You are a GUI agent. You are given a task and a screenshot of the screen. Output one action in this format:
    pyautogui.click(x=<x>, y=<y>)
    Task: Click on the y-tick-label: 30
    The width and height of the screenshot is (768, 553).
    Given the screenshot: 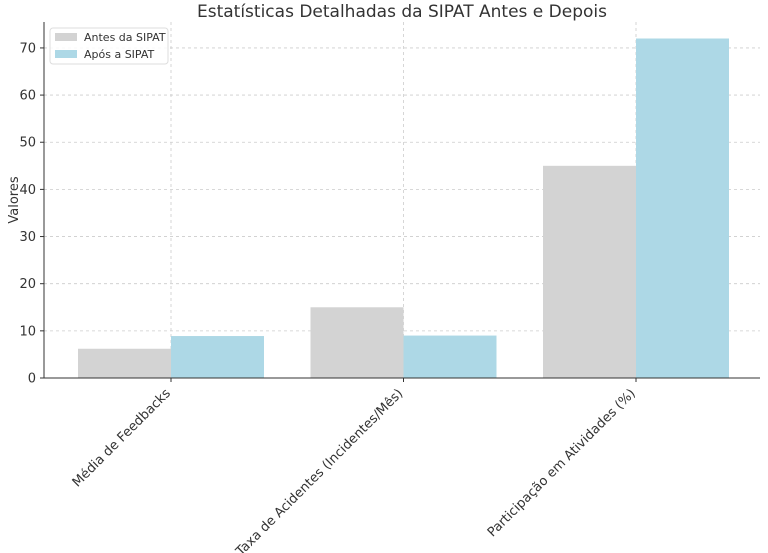 What is the action you would take?
    pyautogui.click(x=27, y=237)
    